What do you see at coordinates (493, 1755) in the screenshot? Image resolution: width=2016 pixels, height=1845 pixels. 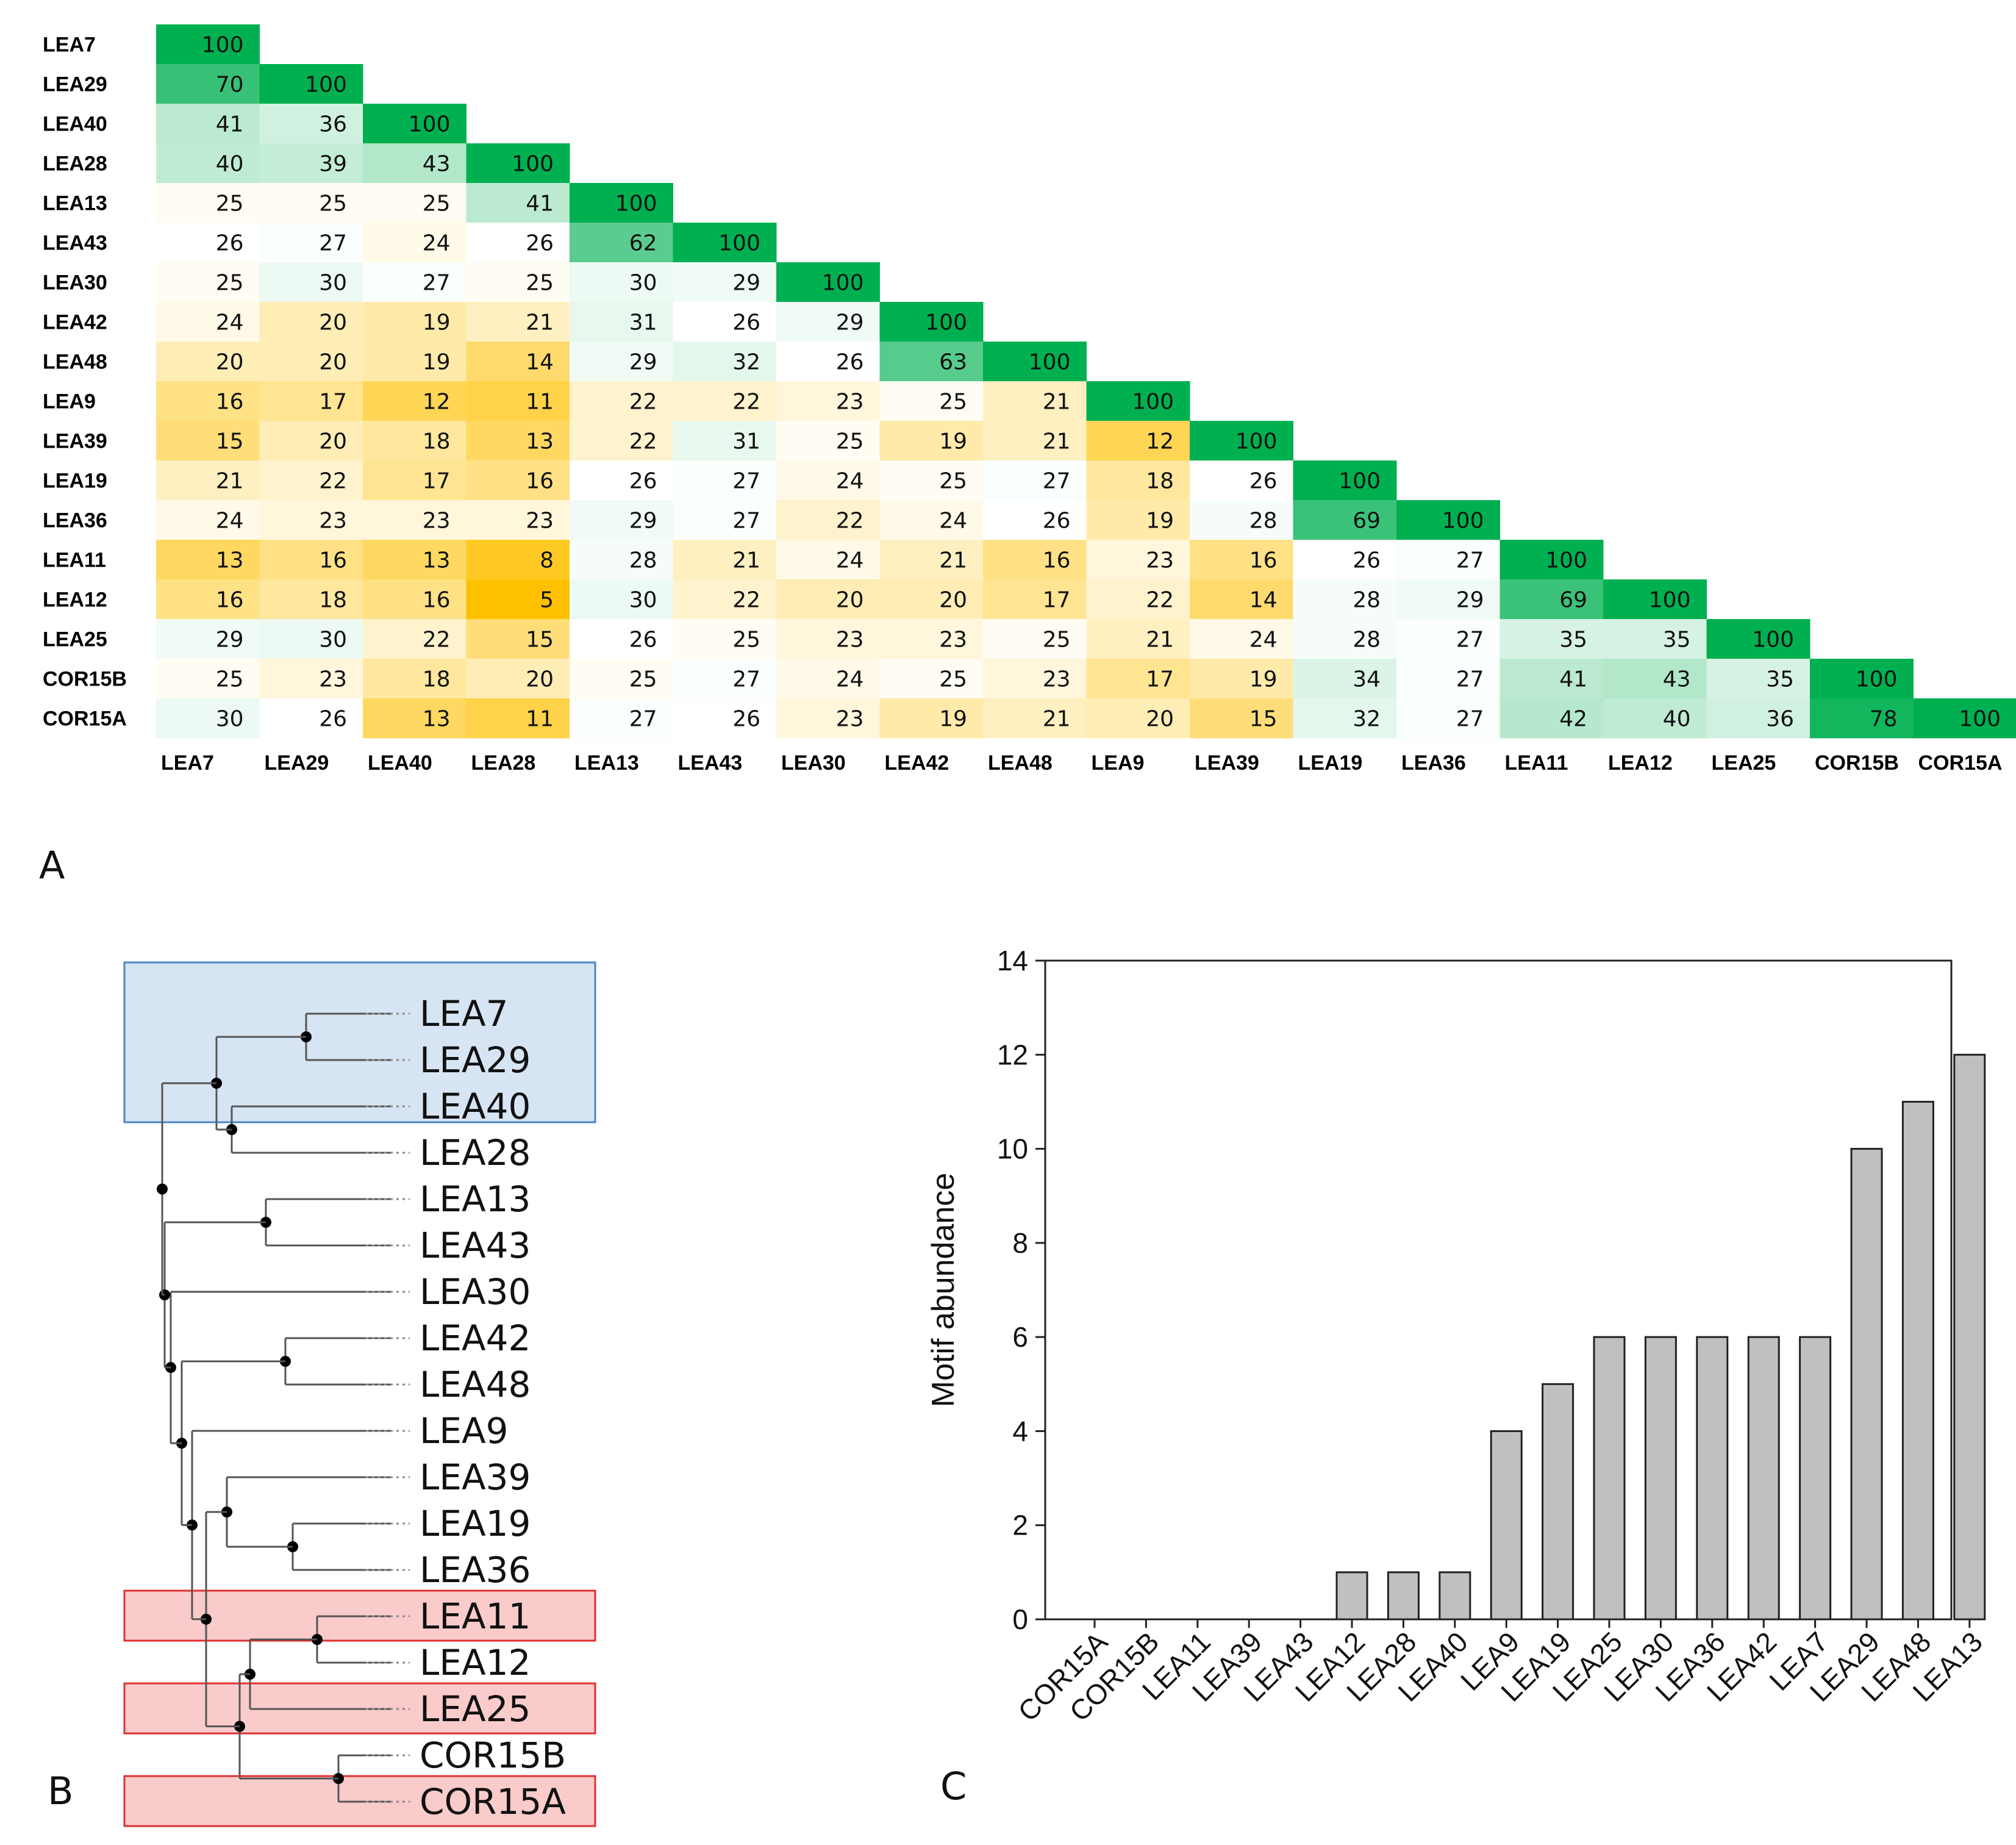 I see `tree-leaf-label: COR15B` at bounding box center [493, 1755].